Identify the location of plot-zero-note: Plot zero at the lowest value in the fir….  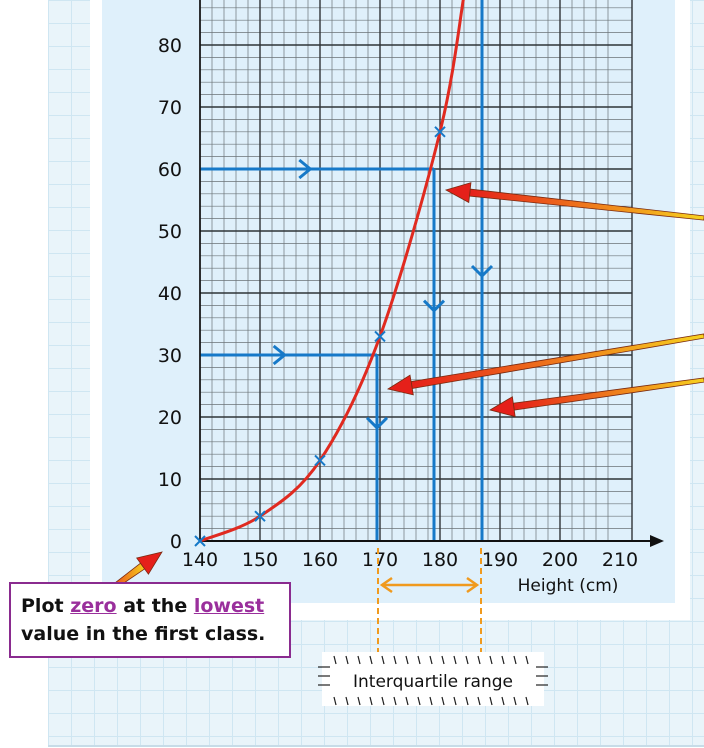
(150, 620).